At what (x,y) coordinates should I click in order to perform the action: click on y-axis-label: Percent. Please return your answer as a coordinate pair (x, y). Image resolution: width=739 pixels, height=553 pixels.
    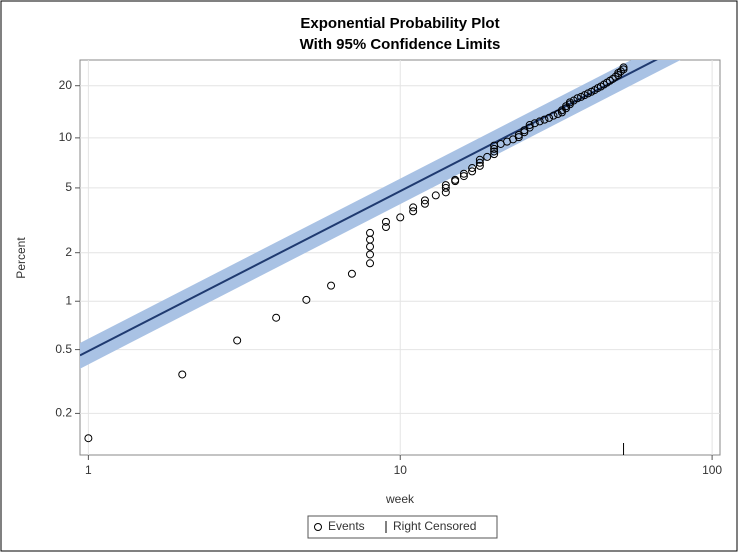
    Looking at the image, I should click on (21, 258).